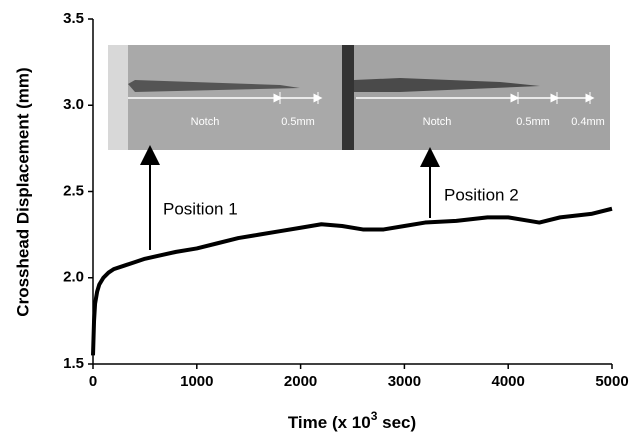 The image size is (642, 440). Describe the element at coordinates (396, 422) in the screenshot. I see `x-axis-title-part: sec)` at that location.